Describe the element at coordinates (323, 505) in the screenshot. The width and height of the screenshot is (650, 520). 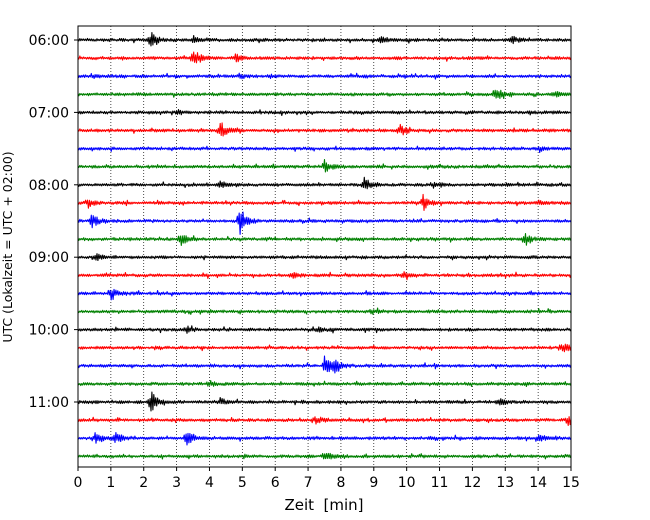
I see `x-axis-label: Zeit [min]` at that location.